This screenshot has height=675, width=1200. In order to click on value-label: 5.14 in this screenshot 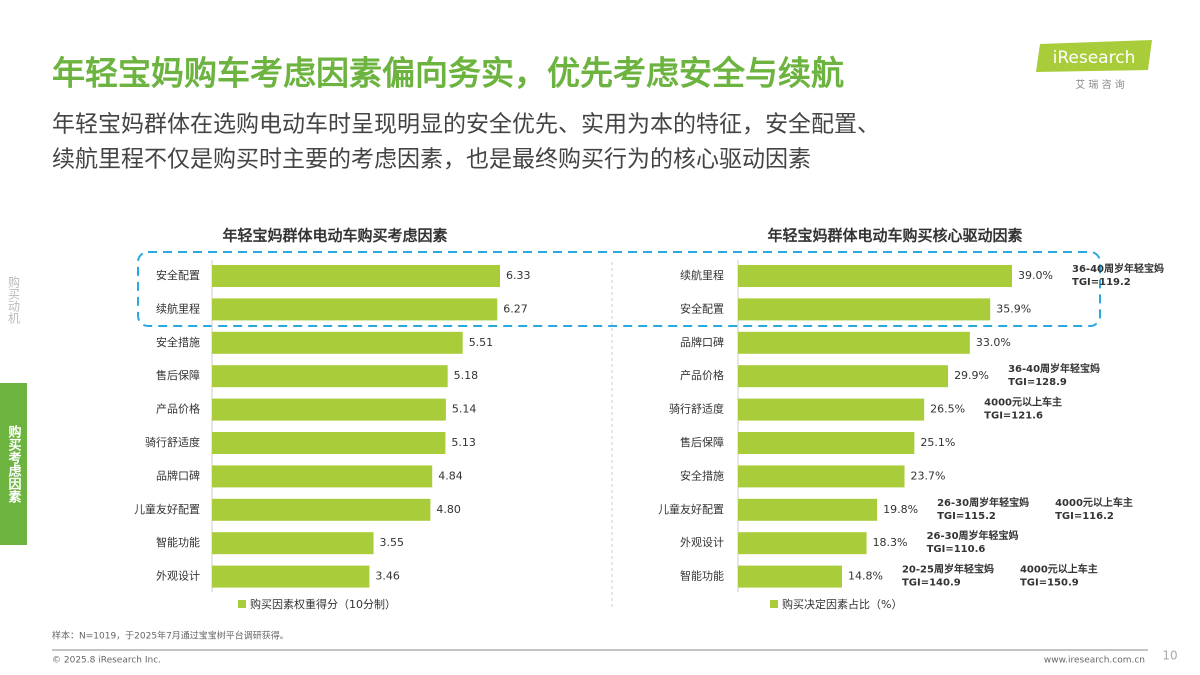, I will do `click(464, 409)`.